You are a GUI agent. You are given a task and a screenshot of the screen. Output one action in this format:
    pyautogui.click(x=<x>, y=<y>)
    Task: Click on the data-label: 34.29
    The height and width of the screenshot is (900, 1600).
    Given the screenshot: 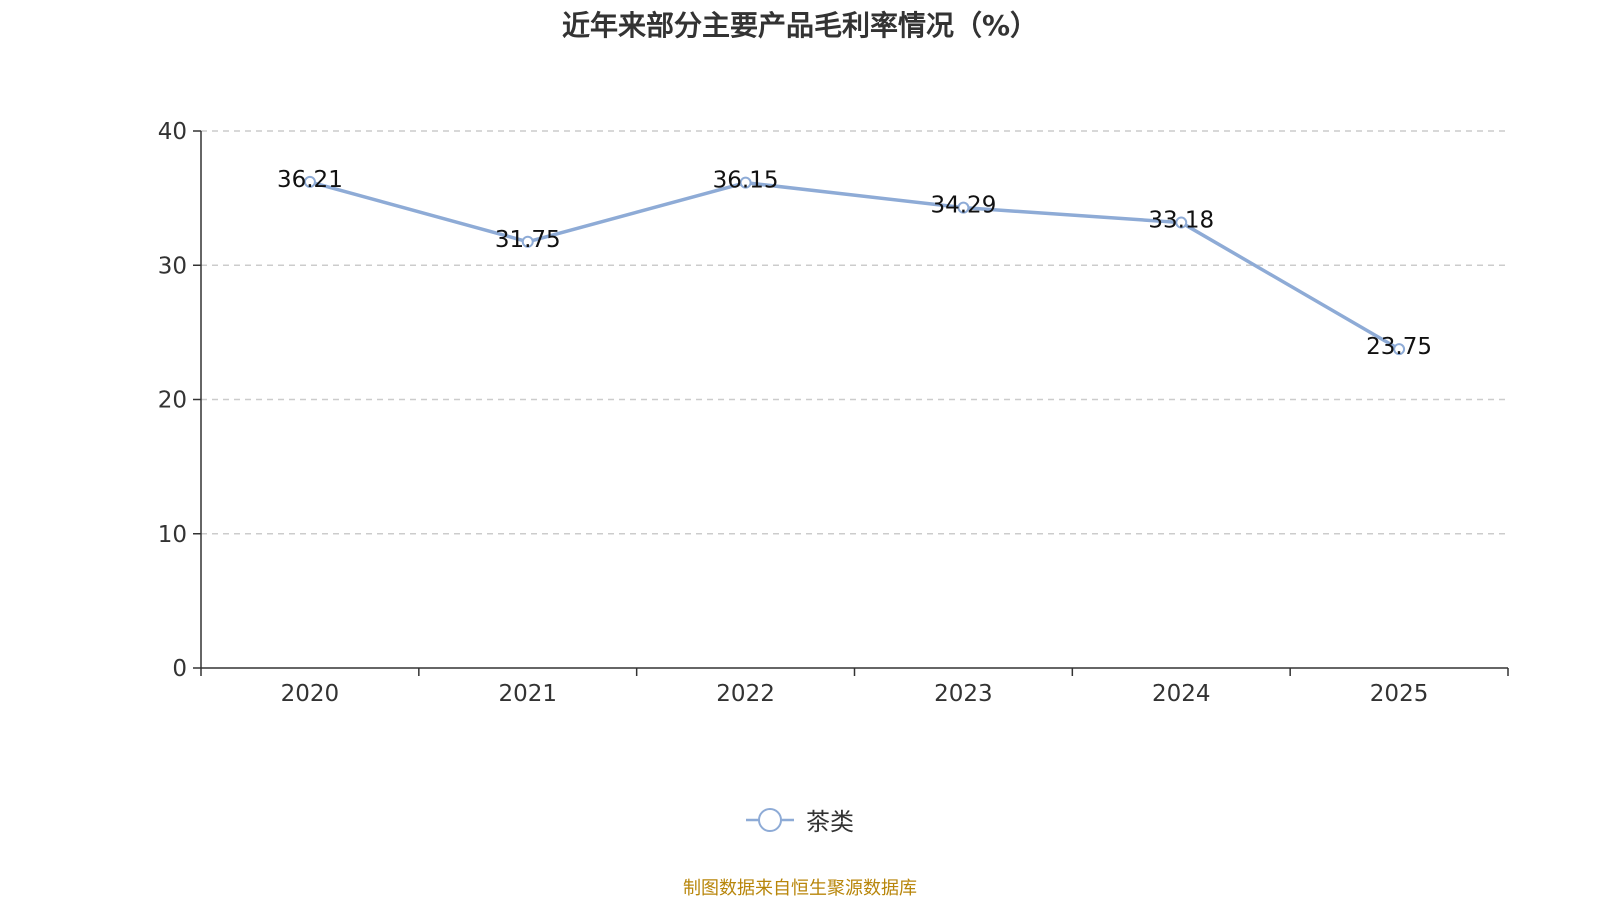 What is the action you would take?
    pyautogui.click(x=963, y=206)
    